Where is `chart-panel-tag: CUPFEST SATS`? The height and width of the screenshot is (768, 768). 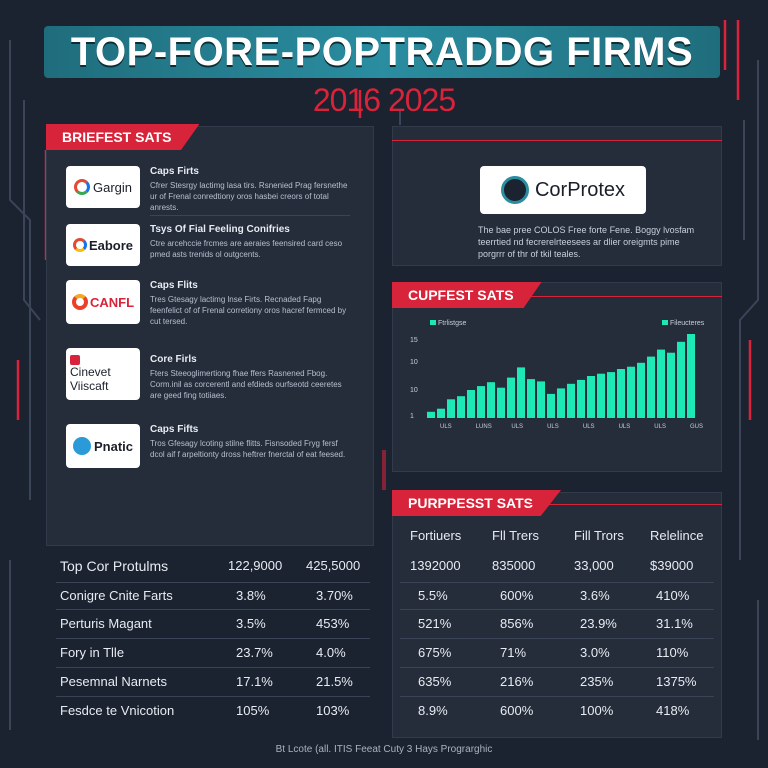
chart-panel-tag: CUPFEST SATS is located at coordinates (467, 295).